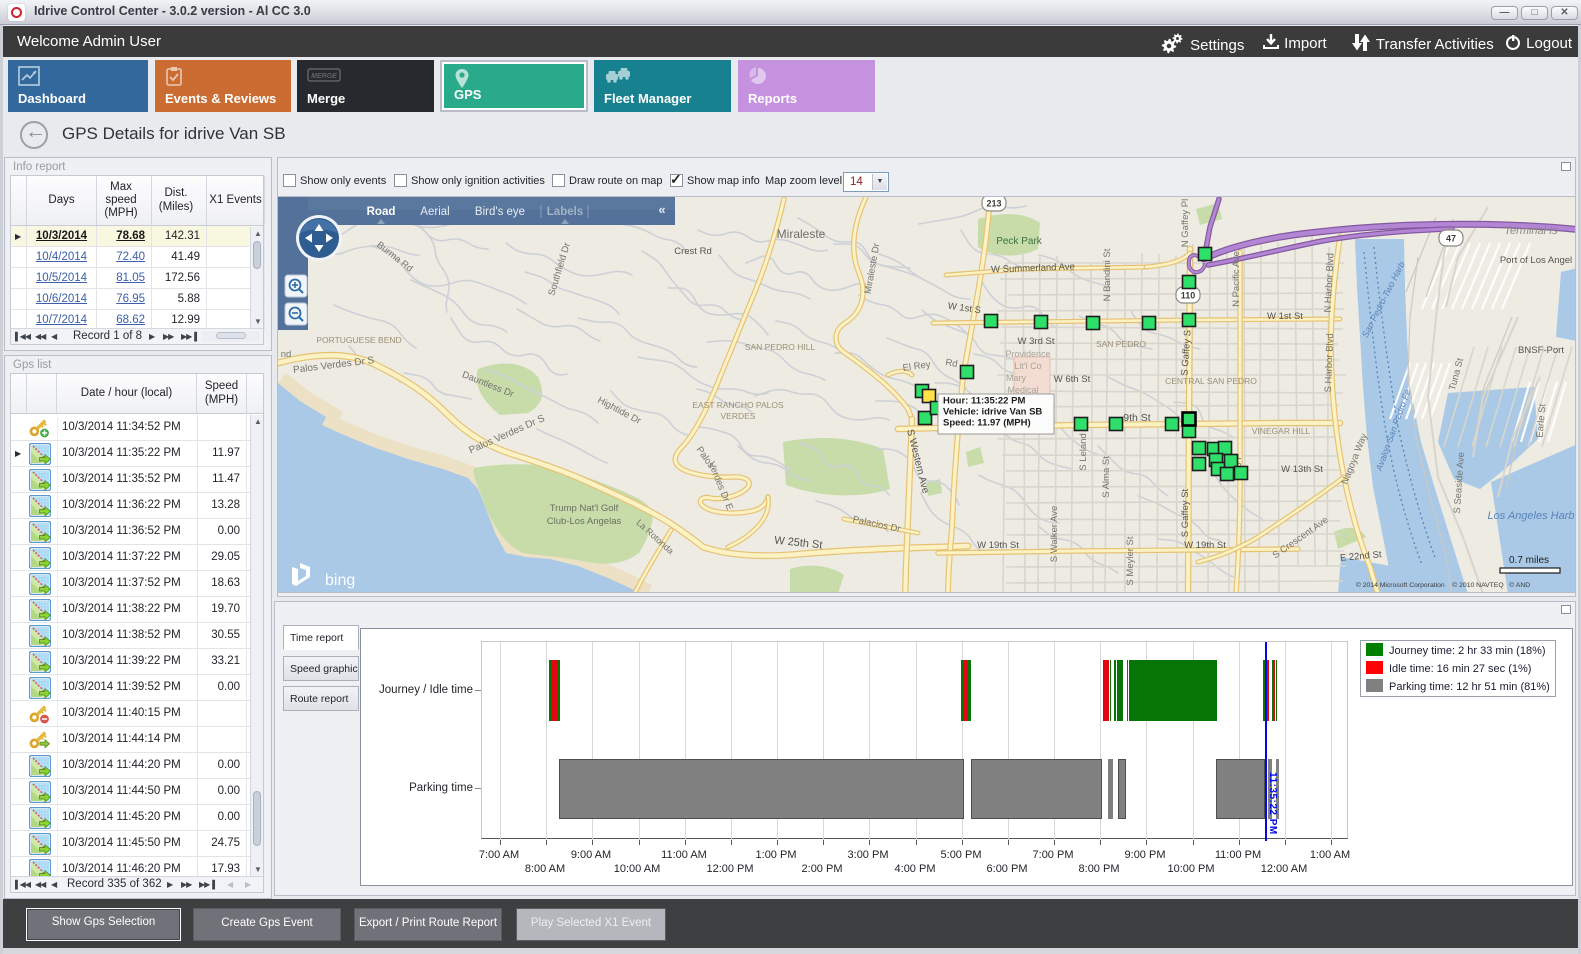  Describe the element at coordinates (1529, 560) in the screenshot. I see `svg-text: 0.7 miles` at that location.